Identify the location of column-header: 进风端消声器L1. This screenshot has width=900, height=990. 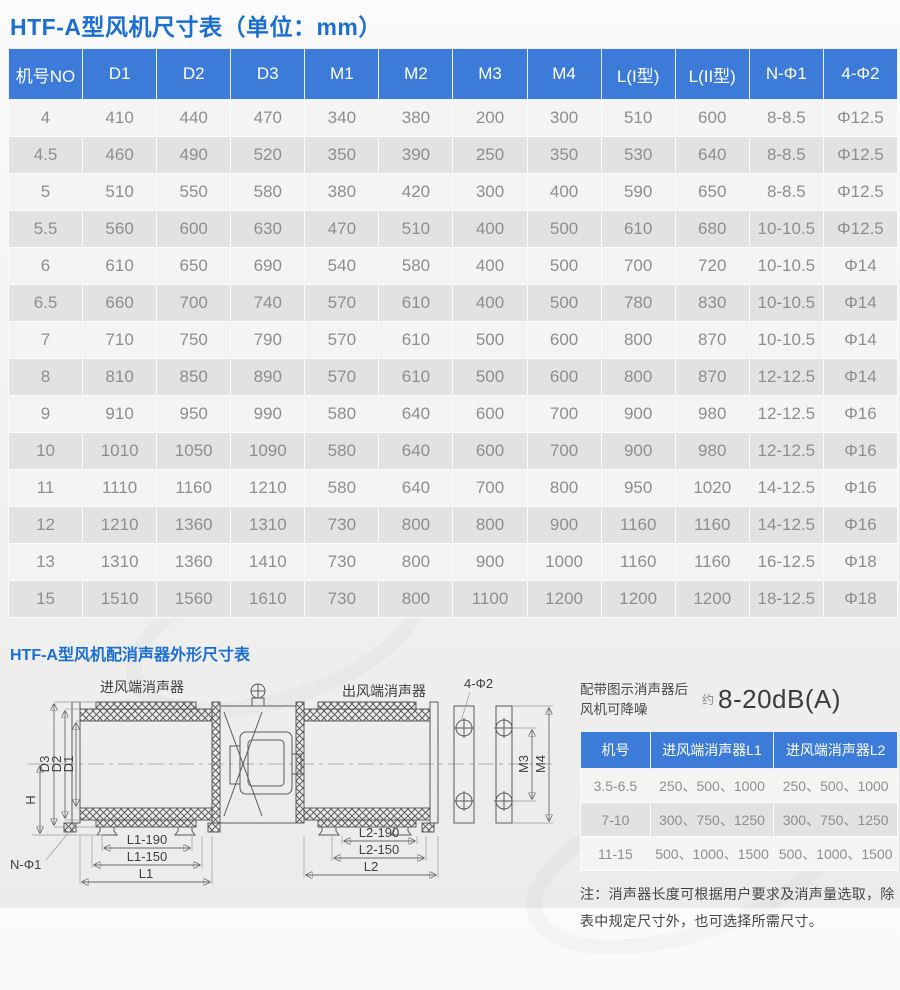
(712, 750).